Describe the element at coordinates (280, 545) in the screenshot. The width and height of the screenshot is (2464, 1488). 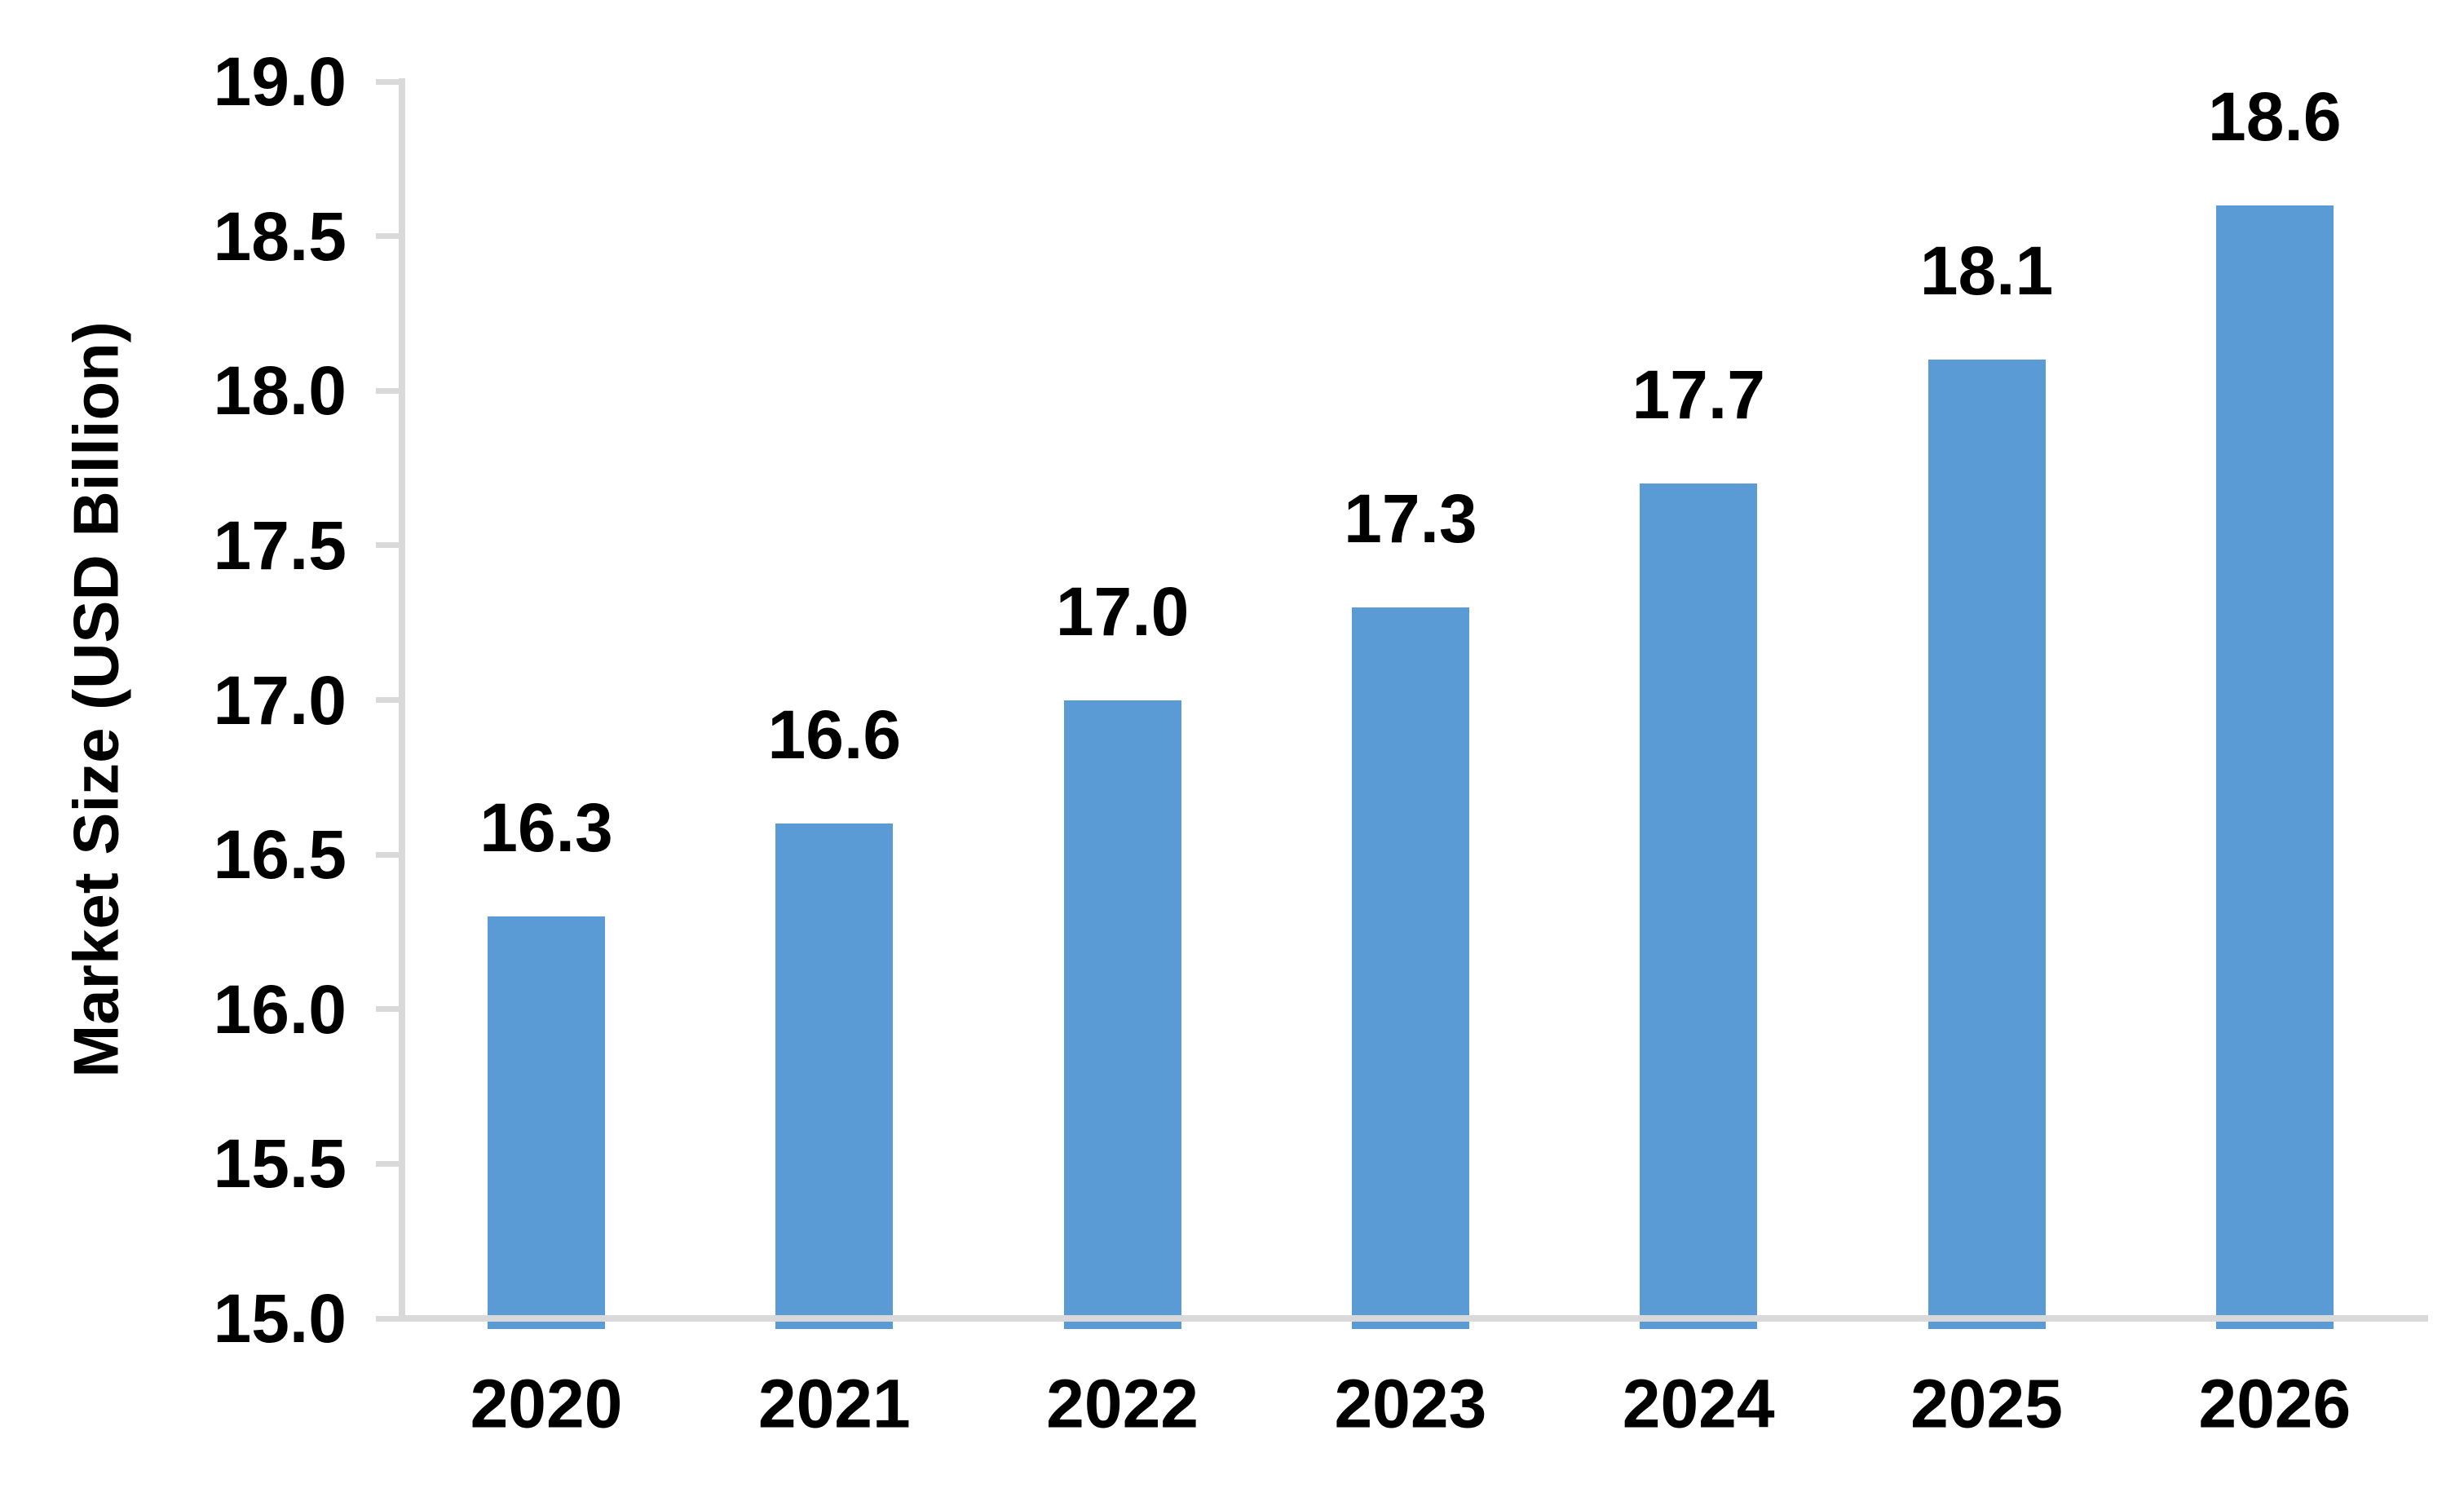
I see `y-tick-label: 17.5` at that location.